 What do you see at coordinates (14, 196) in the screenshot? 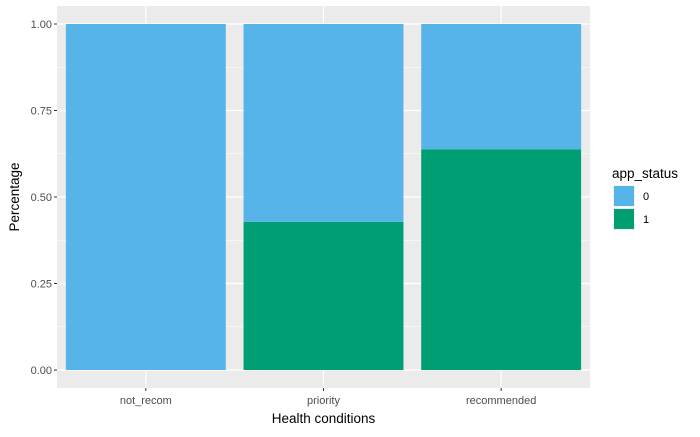
I see `y-axis-title: Percentage` at bounding box center [14, 196].